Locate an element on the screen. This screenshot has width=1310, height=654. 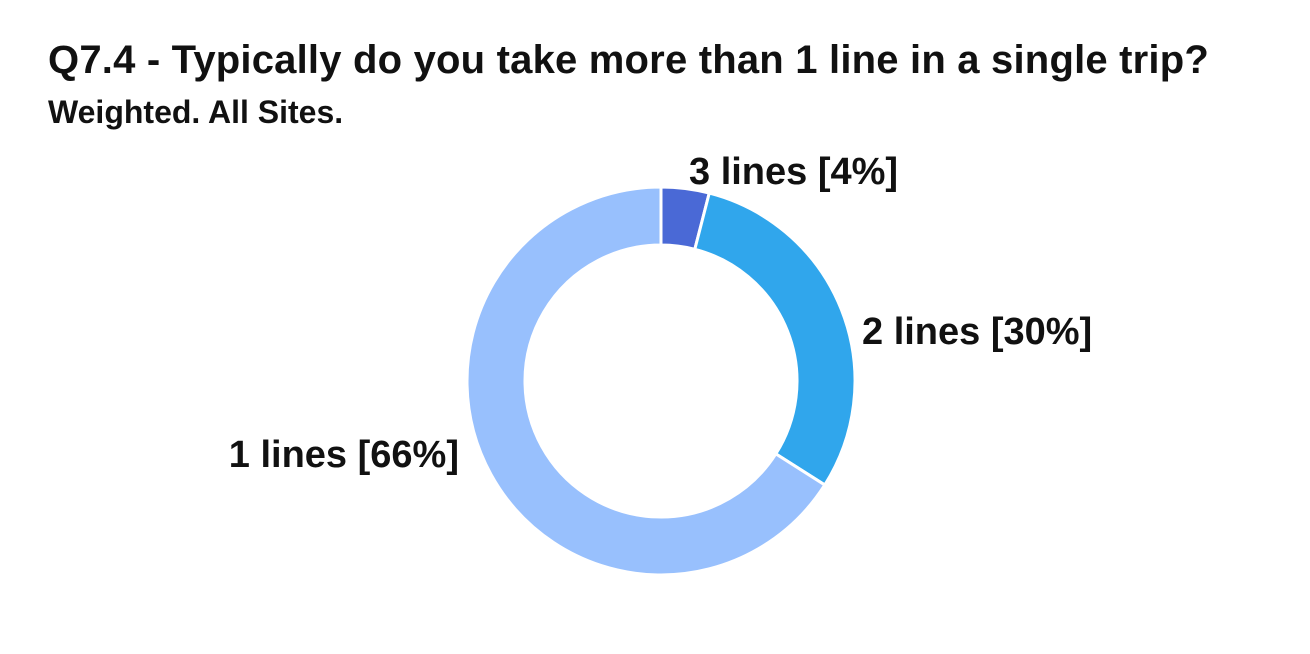
donut-slice-2-lines is located at coordinates (774, 339).